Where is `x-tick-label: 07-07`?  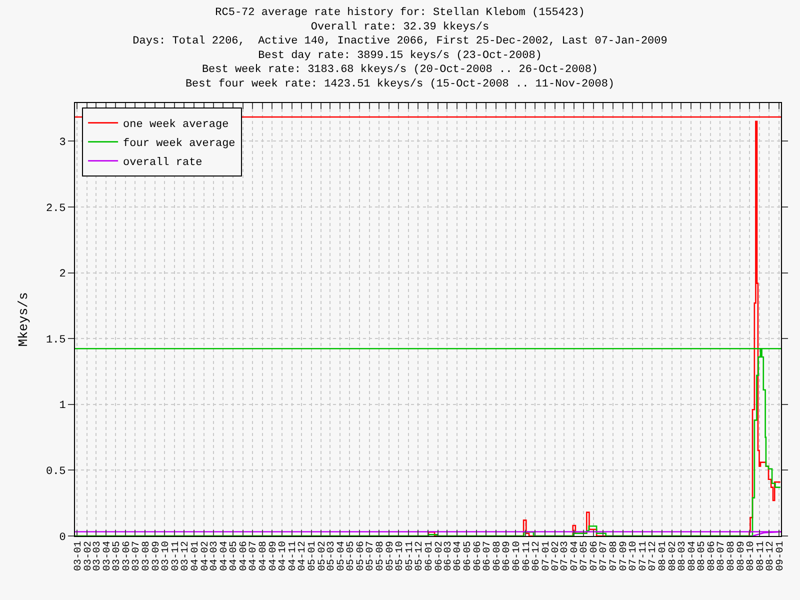
x-tick-label: 07-07 is located at coordinates (604, 556).